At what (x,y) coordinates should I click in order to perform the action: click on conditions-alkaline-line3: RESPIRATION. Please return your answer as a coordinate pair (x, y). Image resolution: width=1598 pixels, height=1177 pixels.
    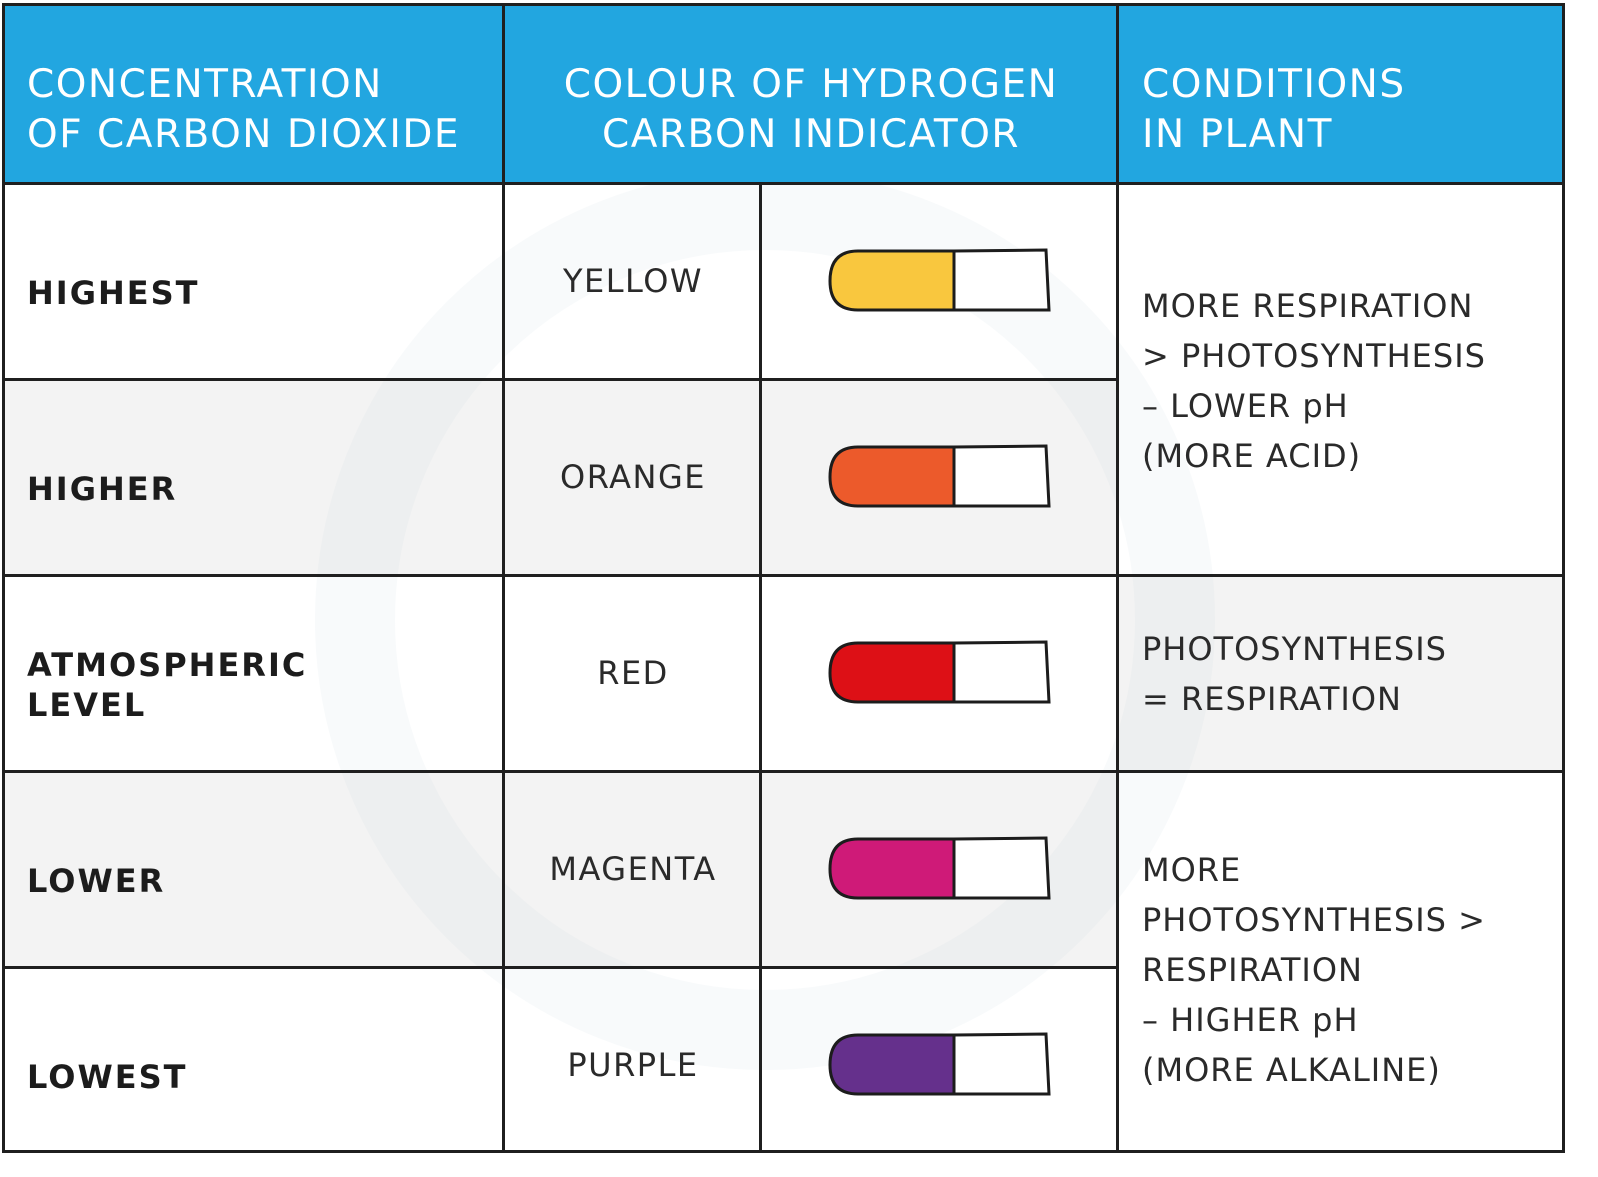
    Looking at the image, I should click on (1252, 970).